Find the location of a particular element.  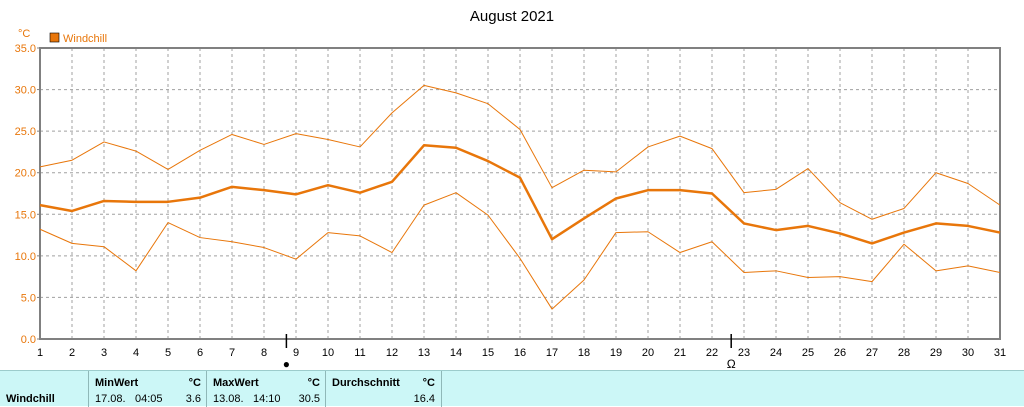

min-cell: MinWert °C 17.08. 04:05 3.6 is located at coordinates (147, 389).